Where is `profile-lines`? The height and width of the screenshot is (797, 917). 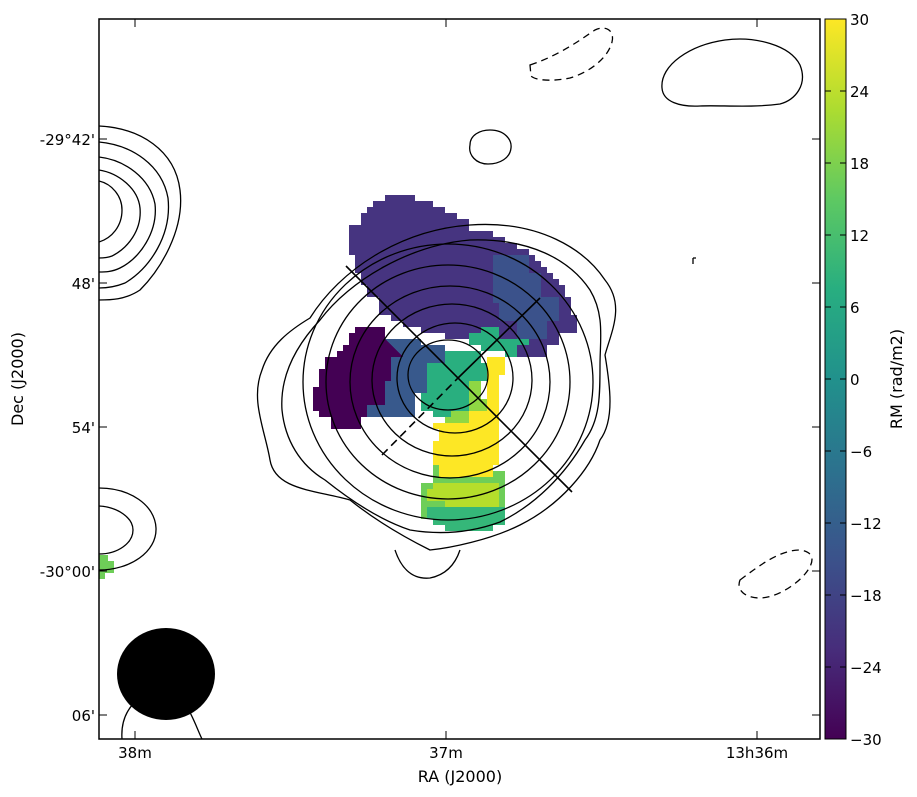
profile-lines is located at coordinates (459, 379).